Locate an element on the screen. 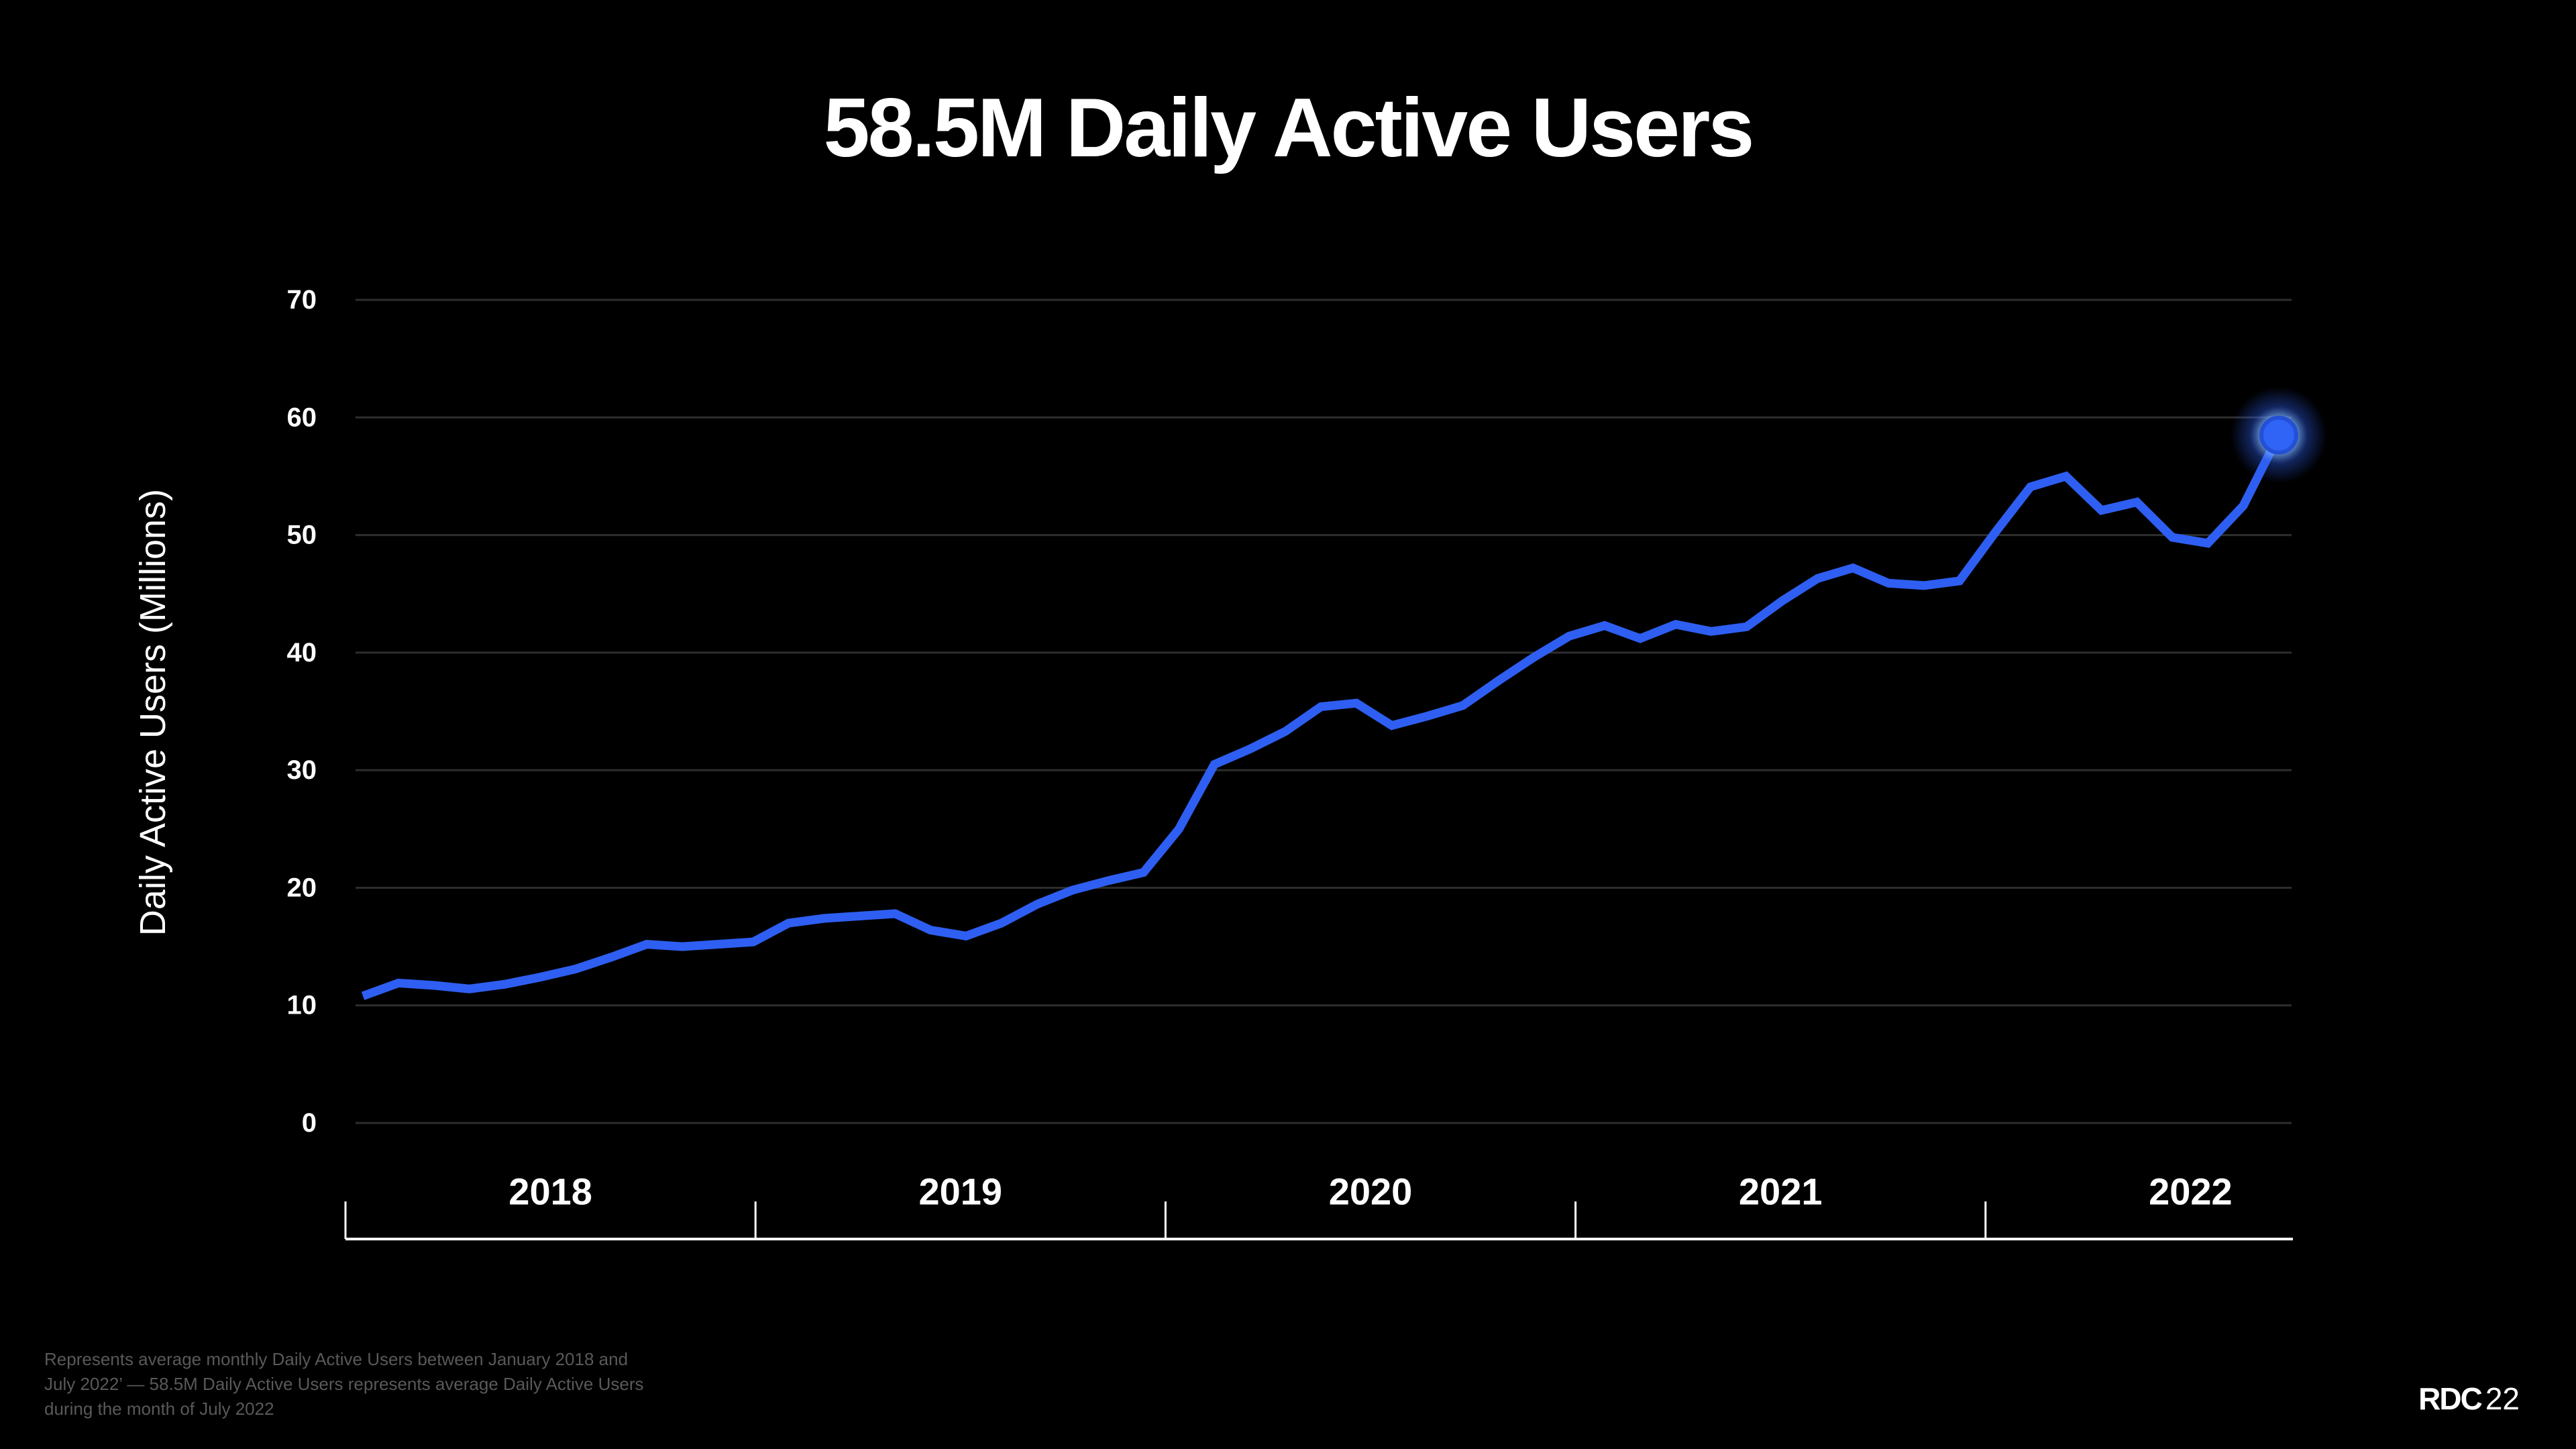 Image resolution: width=2576 pixels, height=1449 pixels. footnote-line-3: during the month of July 2022 is located at coordinates (159, 1409).